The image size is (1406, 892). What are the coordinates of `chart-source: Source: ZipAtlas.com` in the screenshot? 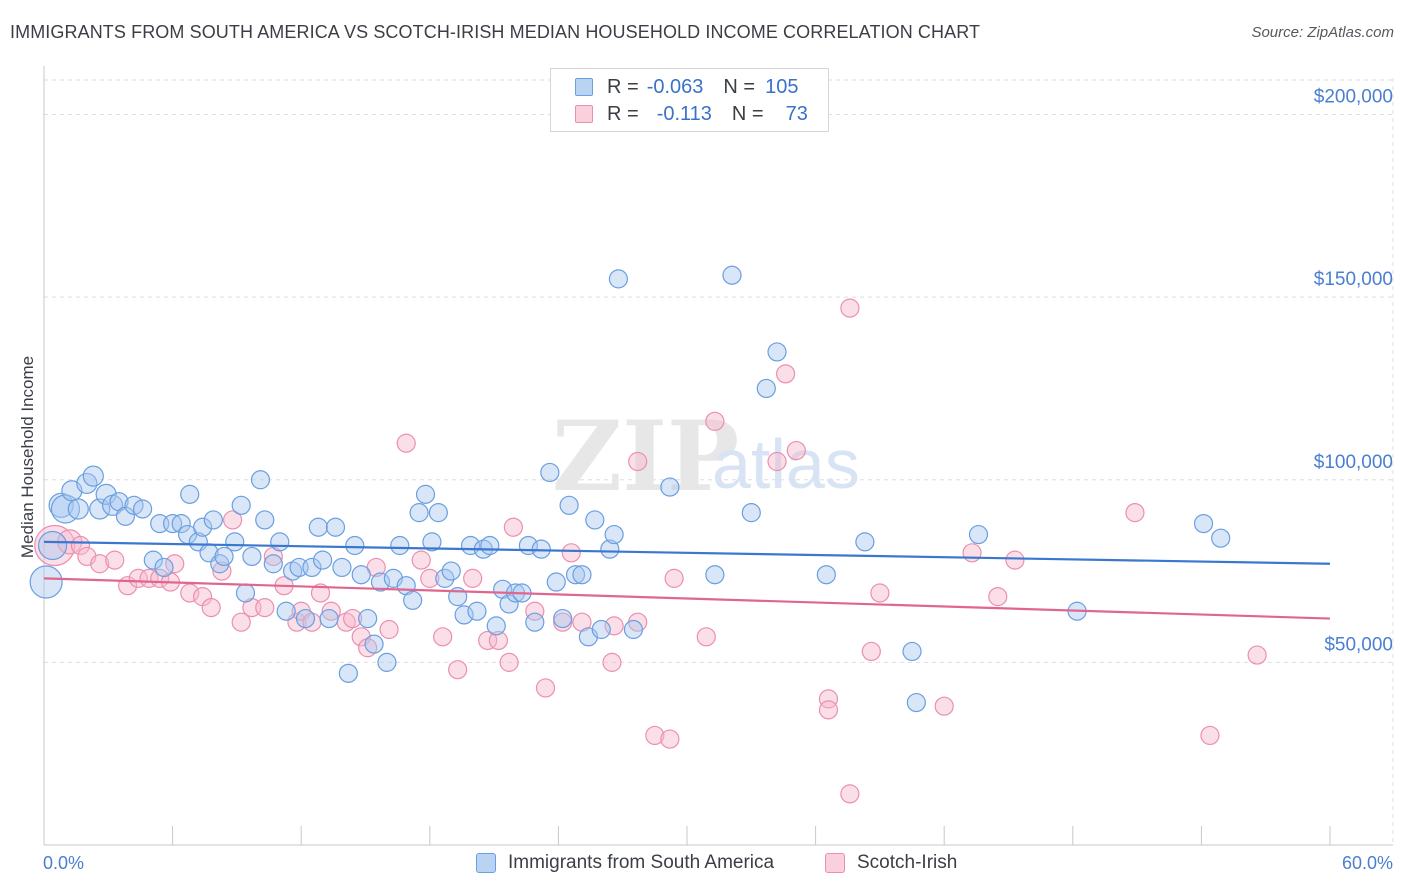 It's located at (1322, 32).